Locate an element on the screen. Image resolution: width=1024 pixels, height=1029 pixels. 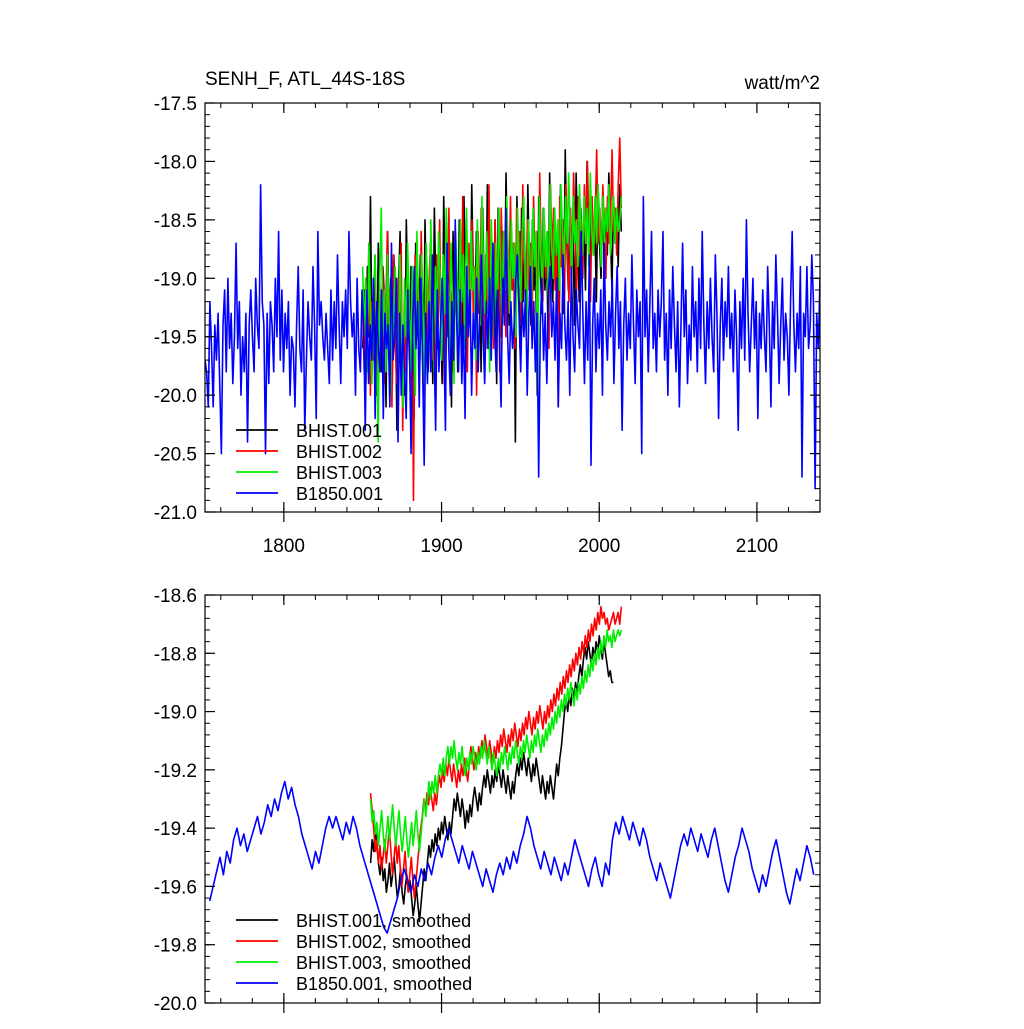
legend-label: B1850.001 is located at coordinates (339, 494).